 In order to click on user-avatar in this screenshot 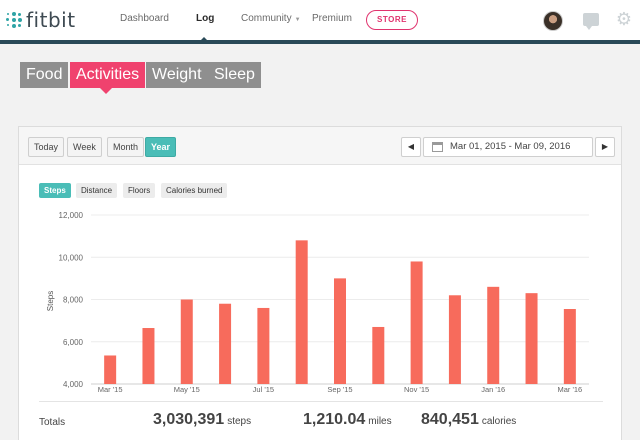, I will do `click(553, 21)`.